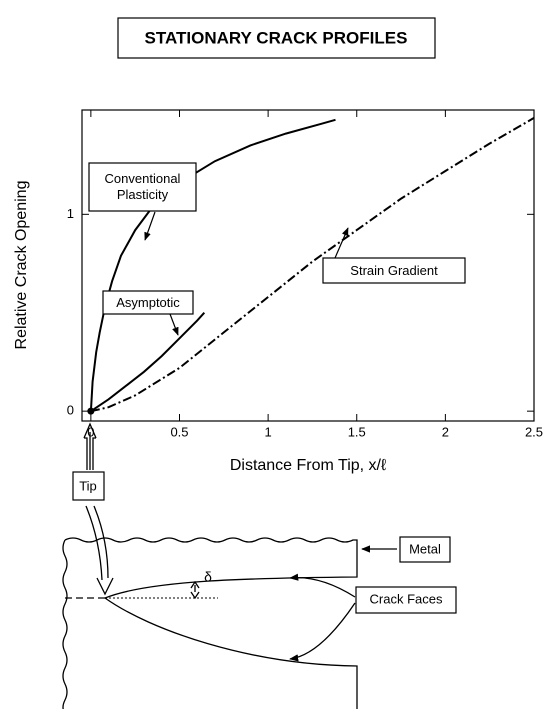 The width and height of the screenshot is (552, 709). I want to click on y-tick-label: 1, so click(70, 213).